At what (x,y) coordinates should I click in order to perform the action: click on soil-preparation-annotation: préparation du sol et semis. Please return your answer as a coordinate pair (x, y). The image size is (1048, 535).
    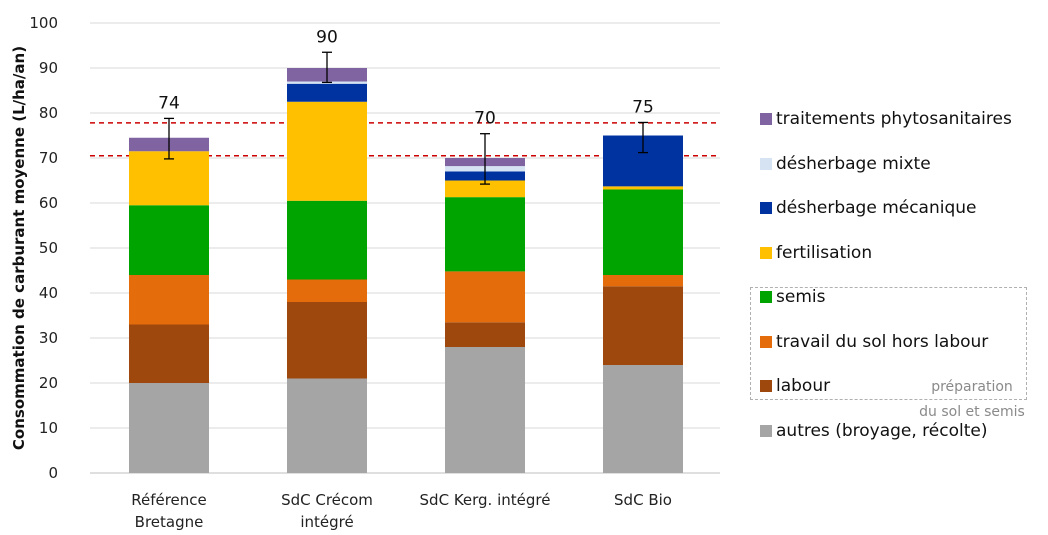
    Looking at the image, I should click on (972, 400).